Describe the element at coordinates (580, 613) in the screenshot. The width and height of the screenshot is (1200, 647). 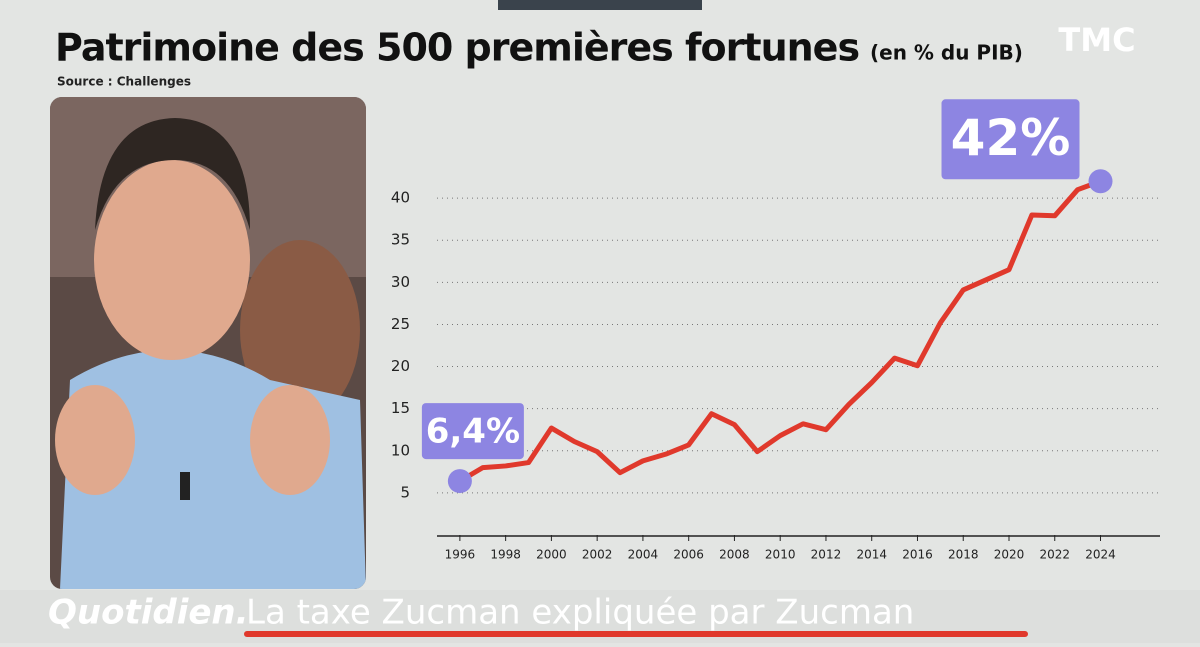
I see `caption: La taxe Zucman expliquée par Zucman` at that location.